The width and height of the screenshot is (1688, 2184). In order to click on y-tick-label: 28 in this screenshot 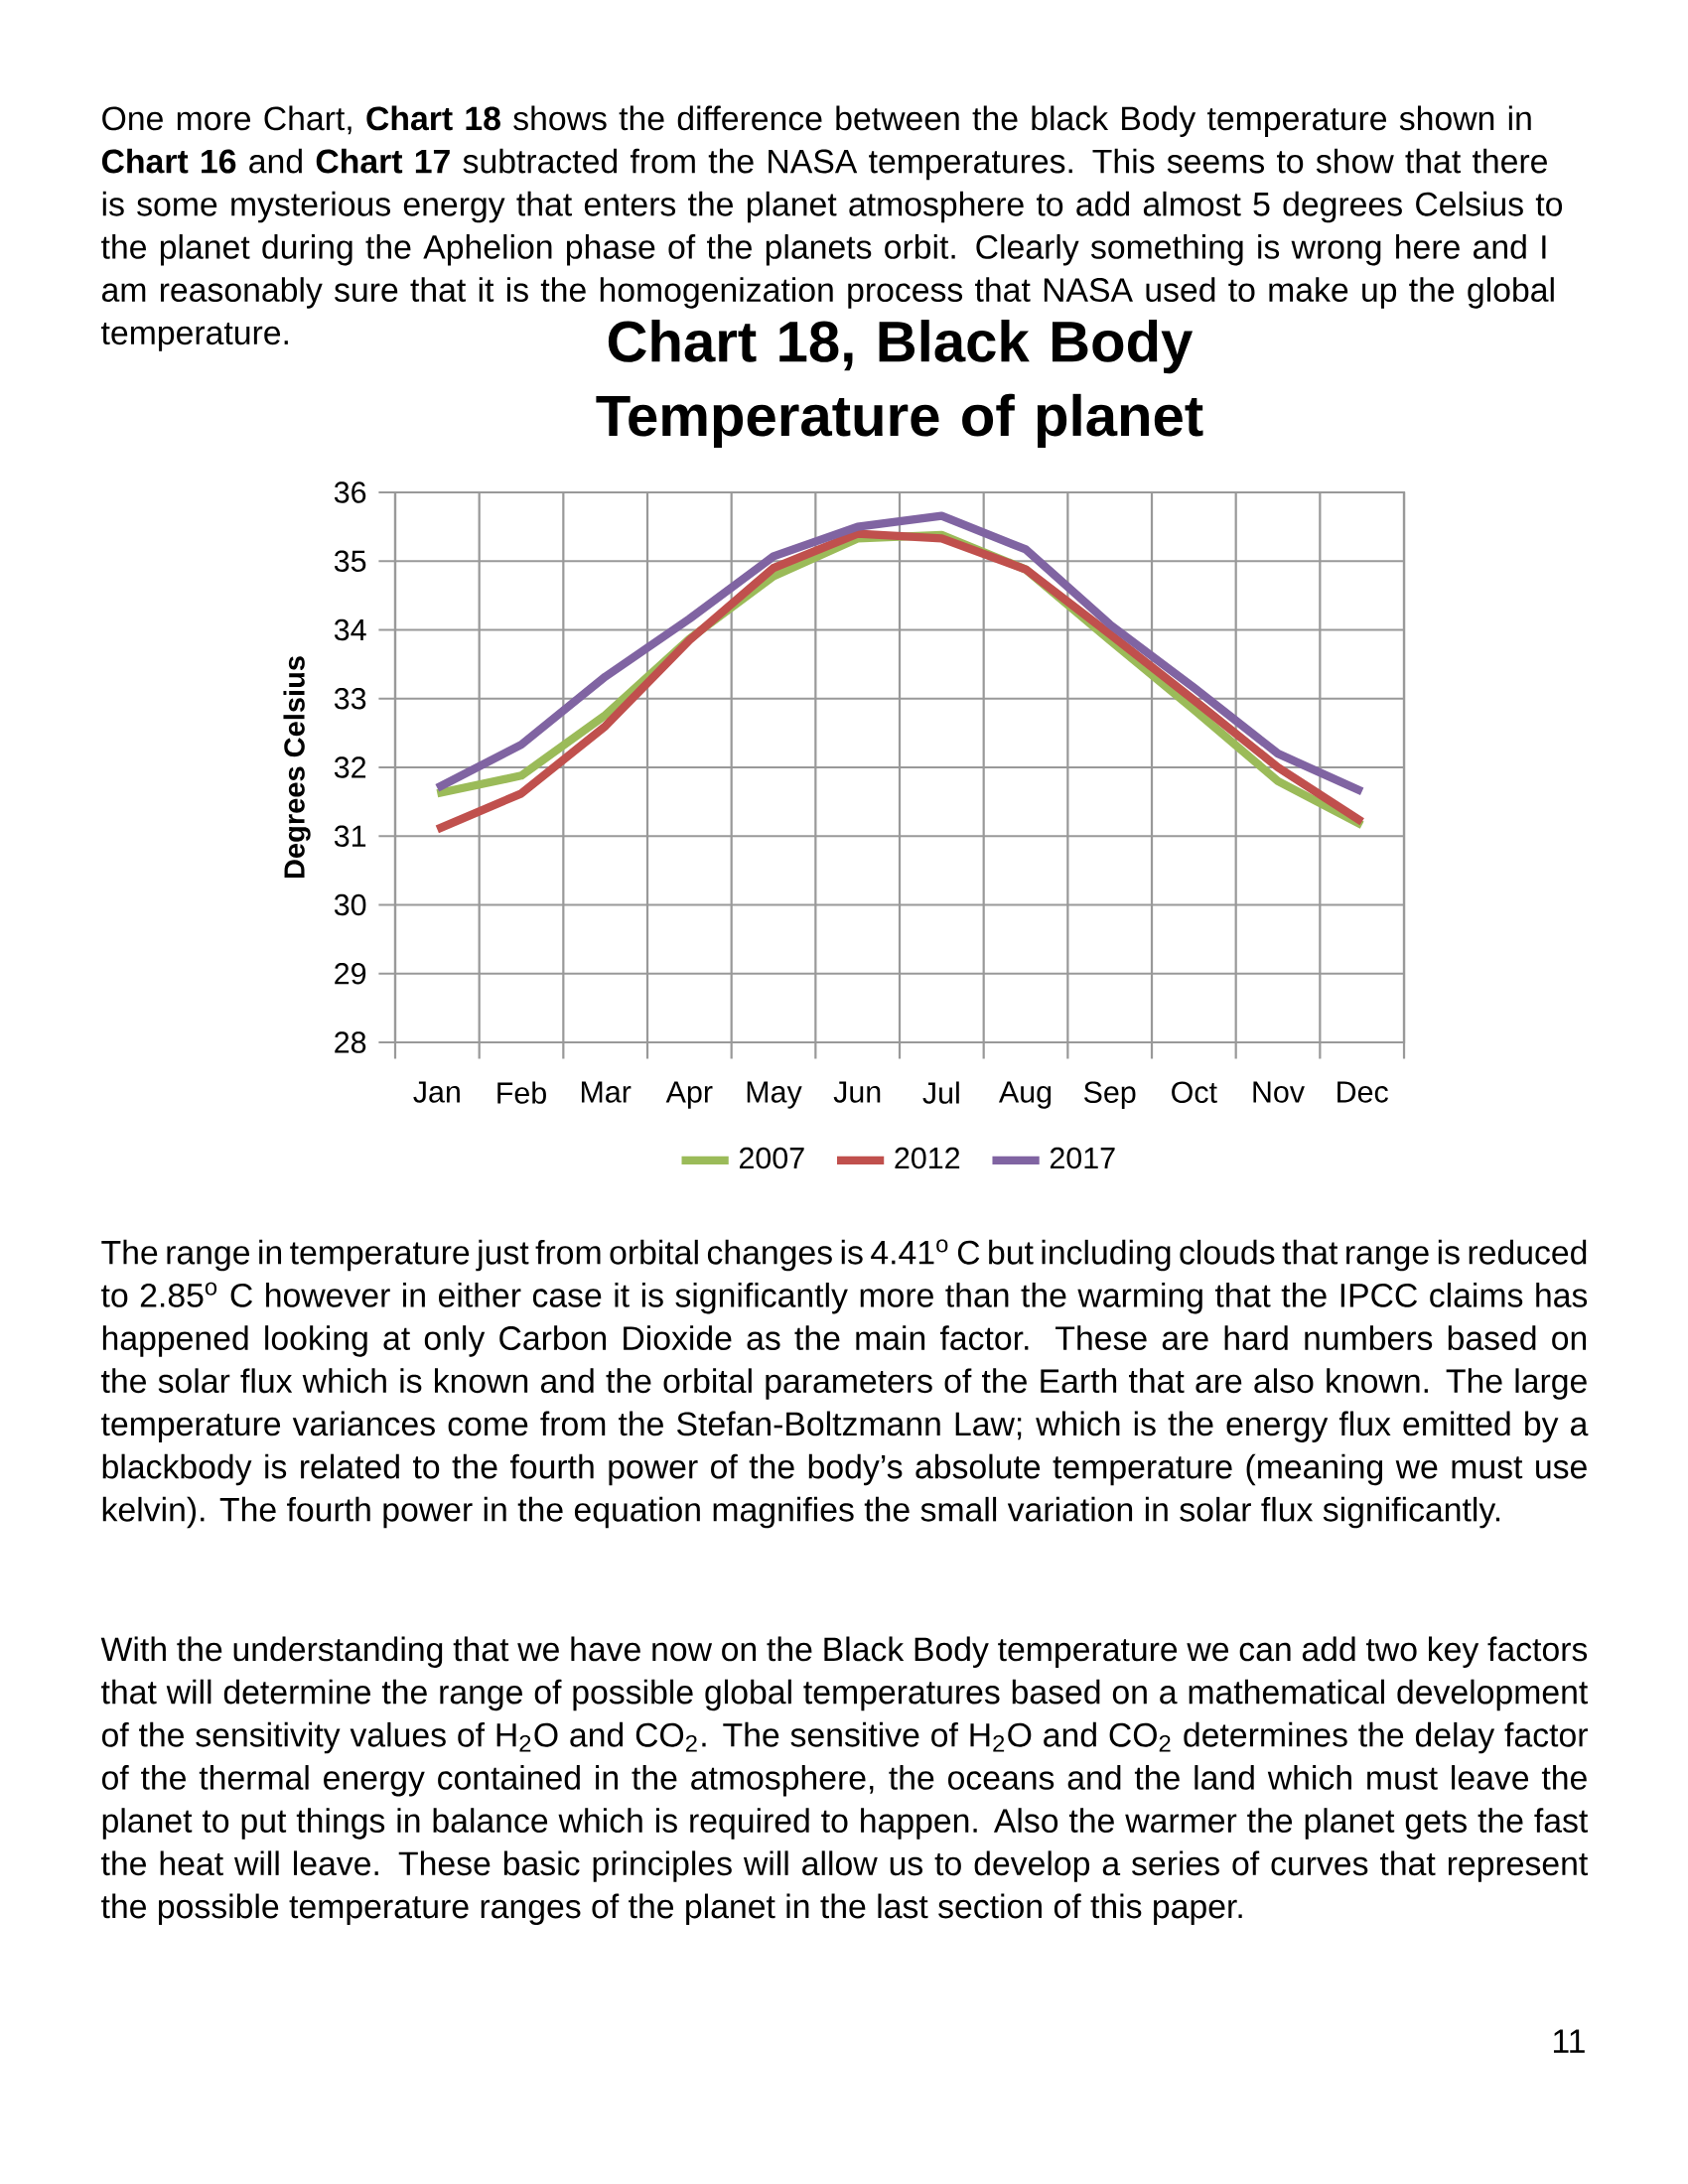, I will do `click(350, 1042)`.